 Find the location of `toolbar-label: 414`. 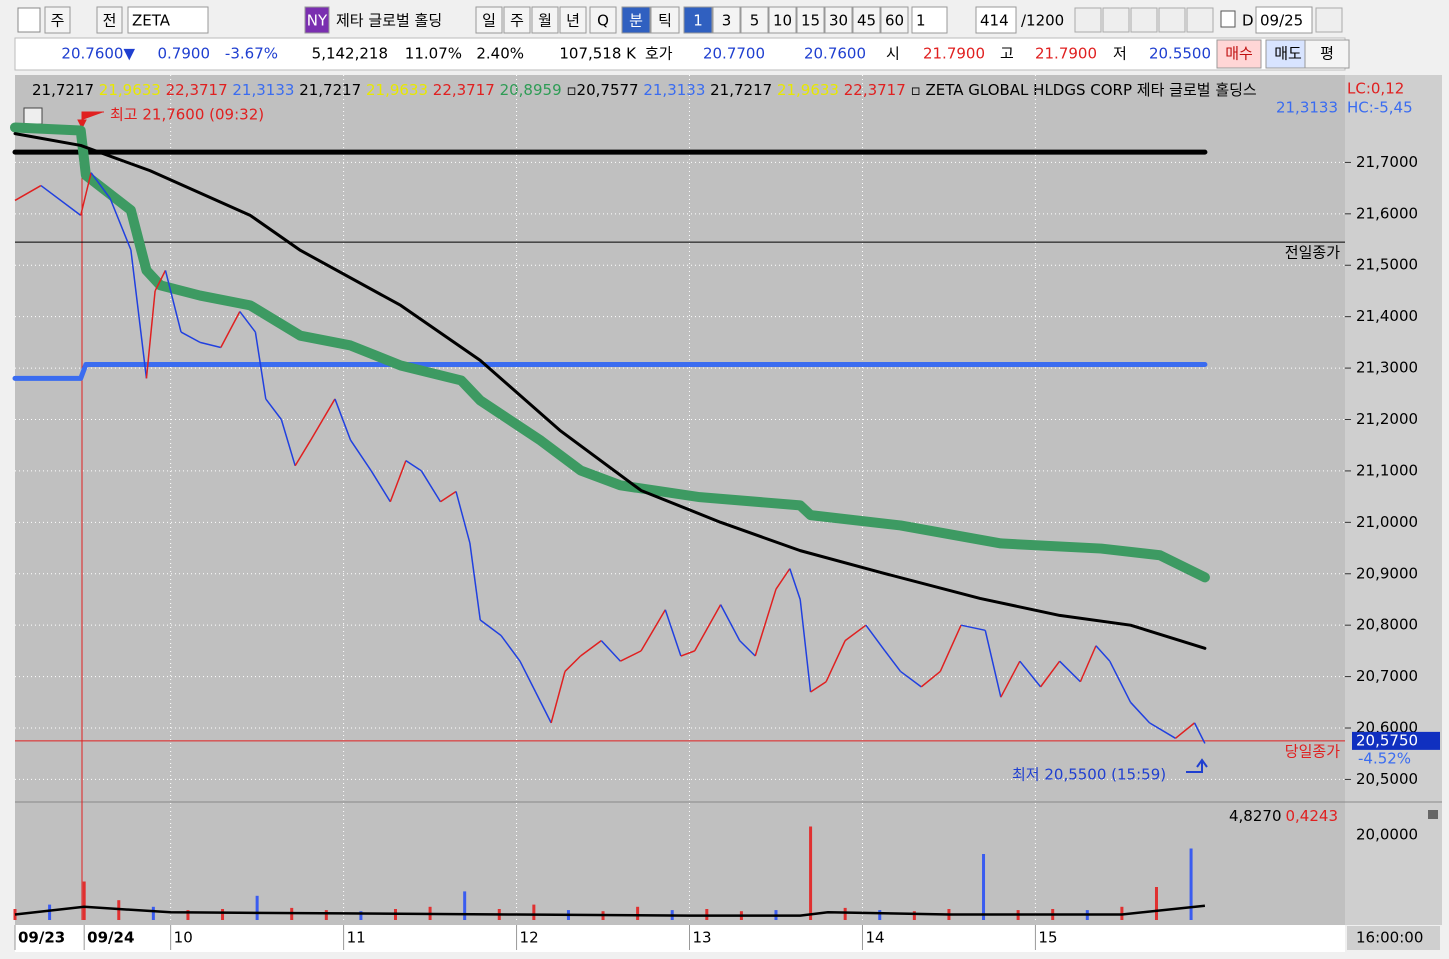

toolbar-label: 414 is located at coordinates (994, 21).